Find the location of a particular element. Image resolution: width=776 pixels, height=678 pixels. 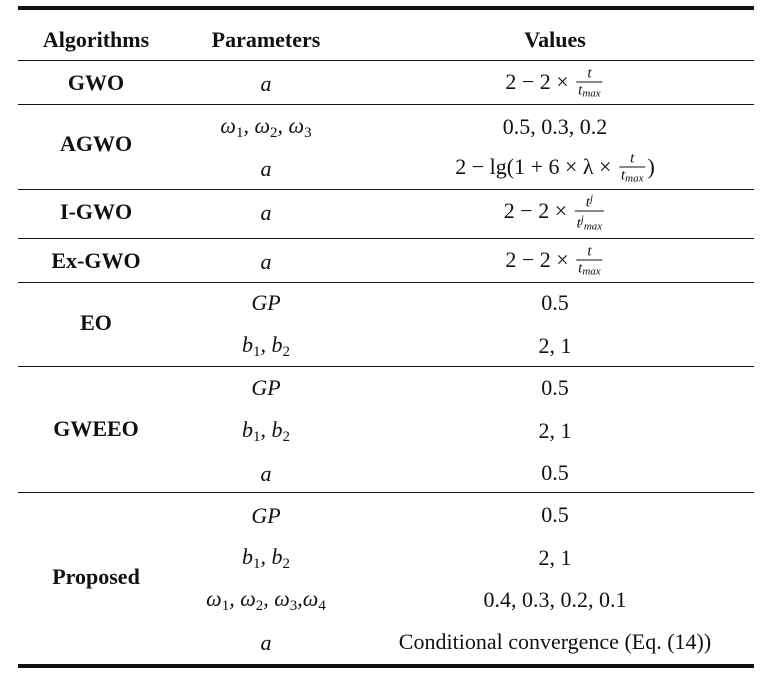

value-agwo-a: 2 − lg(1 + 6 × λ × t tmax) is located at coordinates (555, 167).